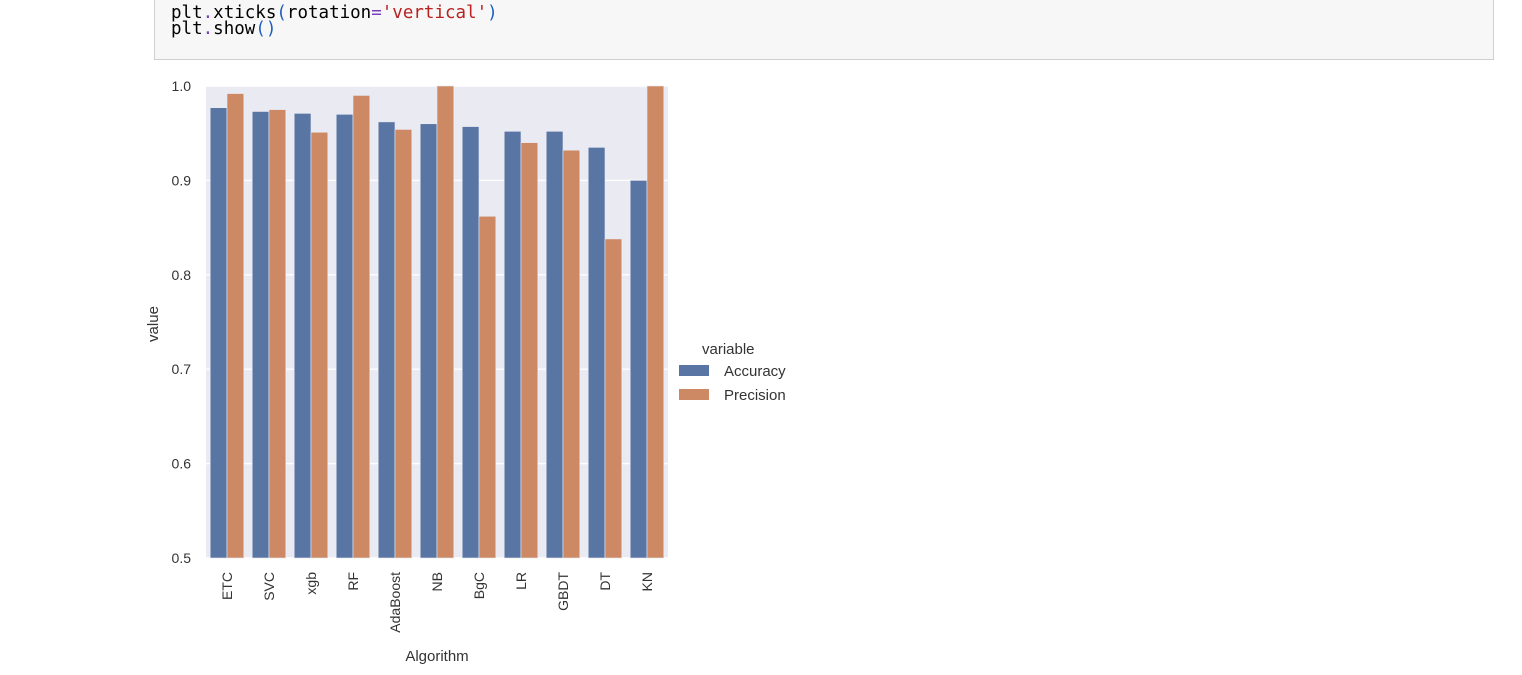 The width and height of the screenshot is (1522, 675). I want to click on legend: variable Accuracy Precision, so click(732, 372).